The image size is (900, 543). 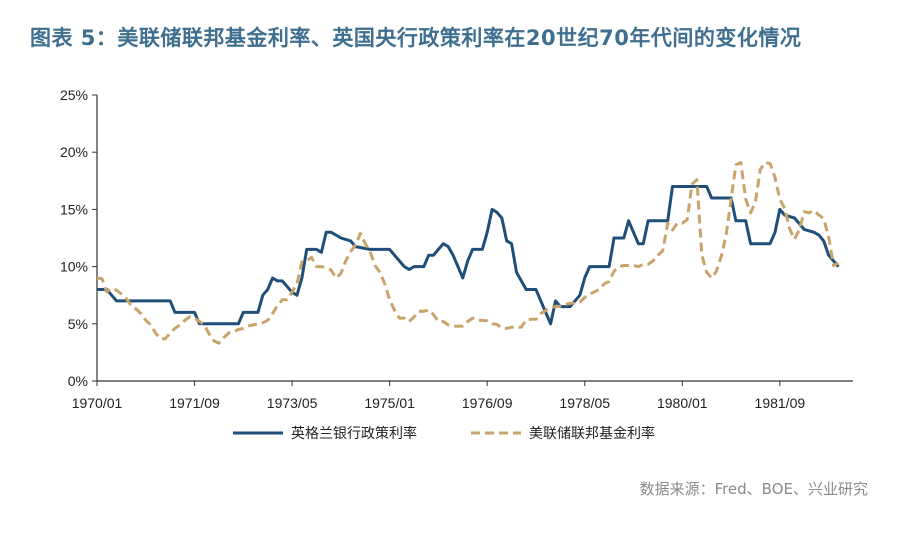 I want to click on x-tick-label: 1976/09, so click(x=487, y=403).